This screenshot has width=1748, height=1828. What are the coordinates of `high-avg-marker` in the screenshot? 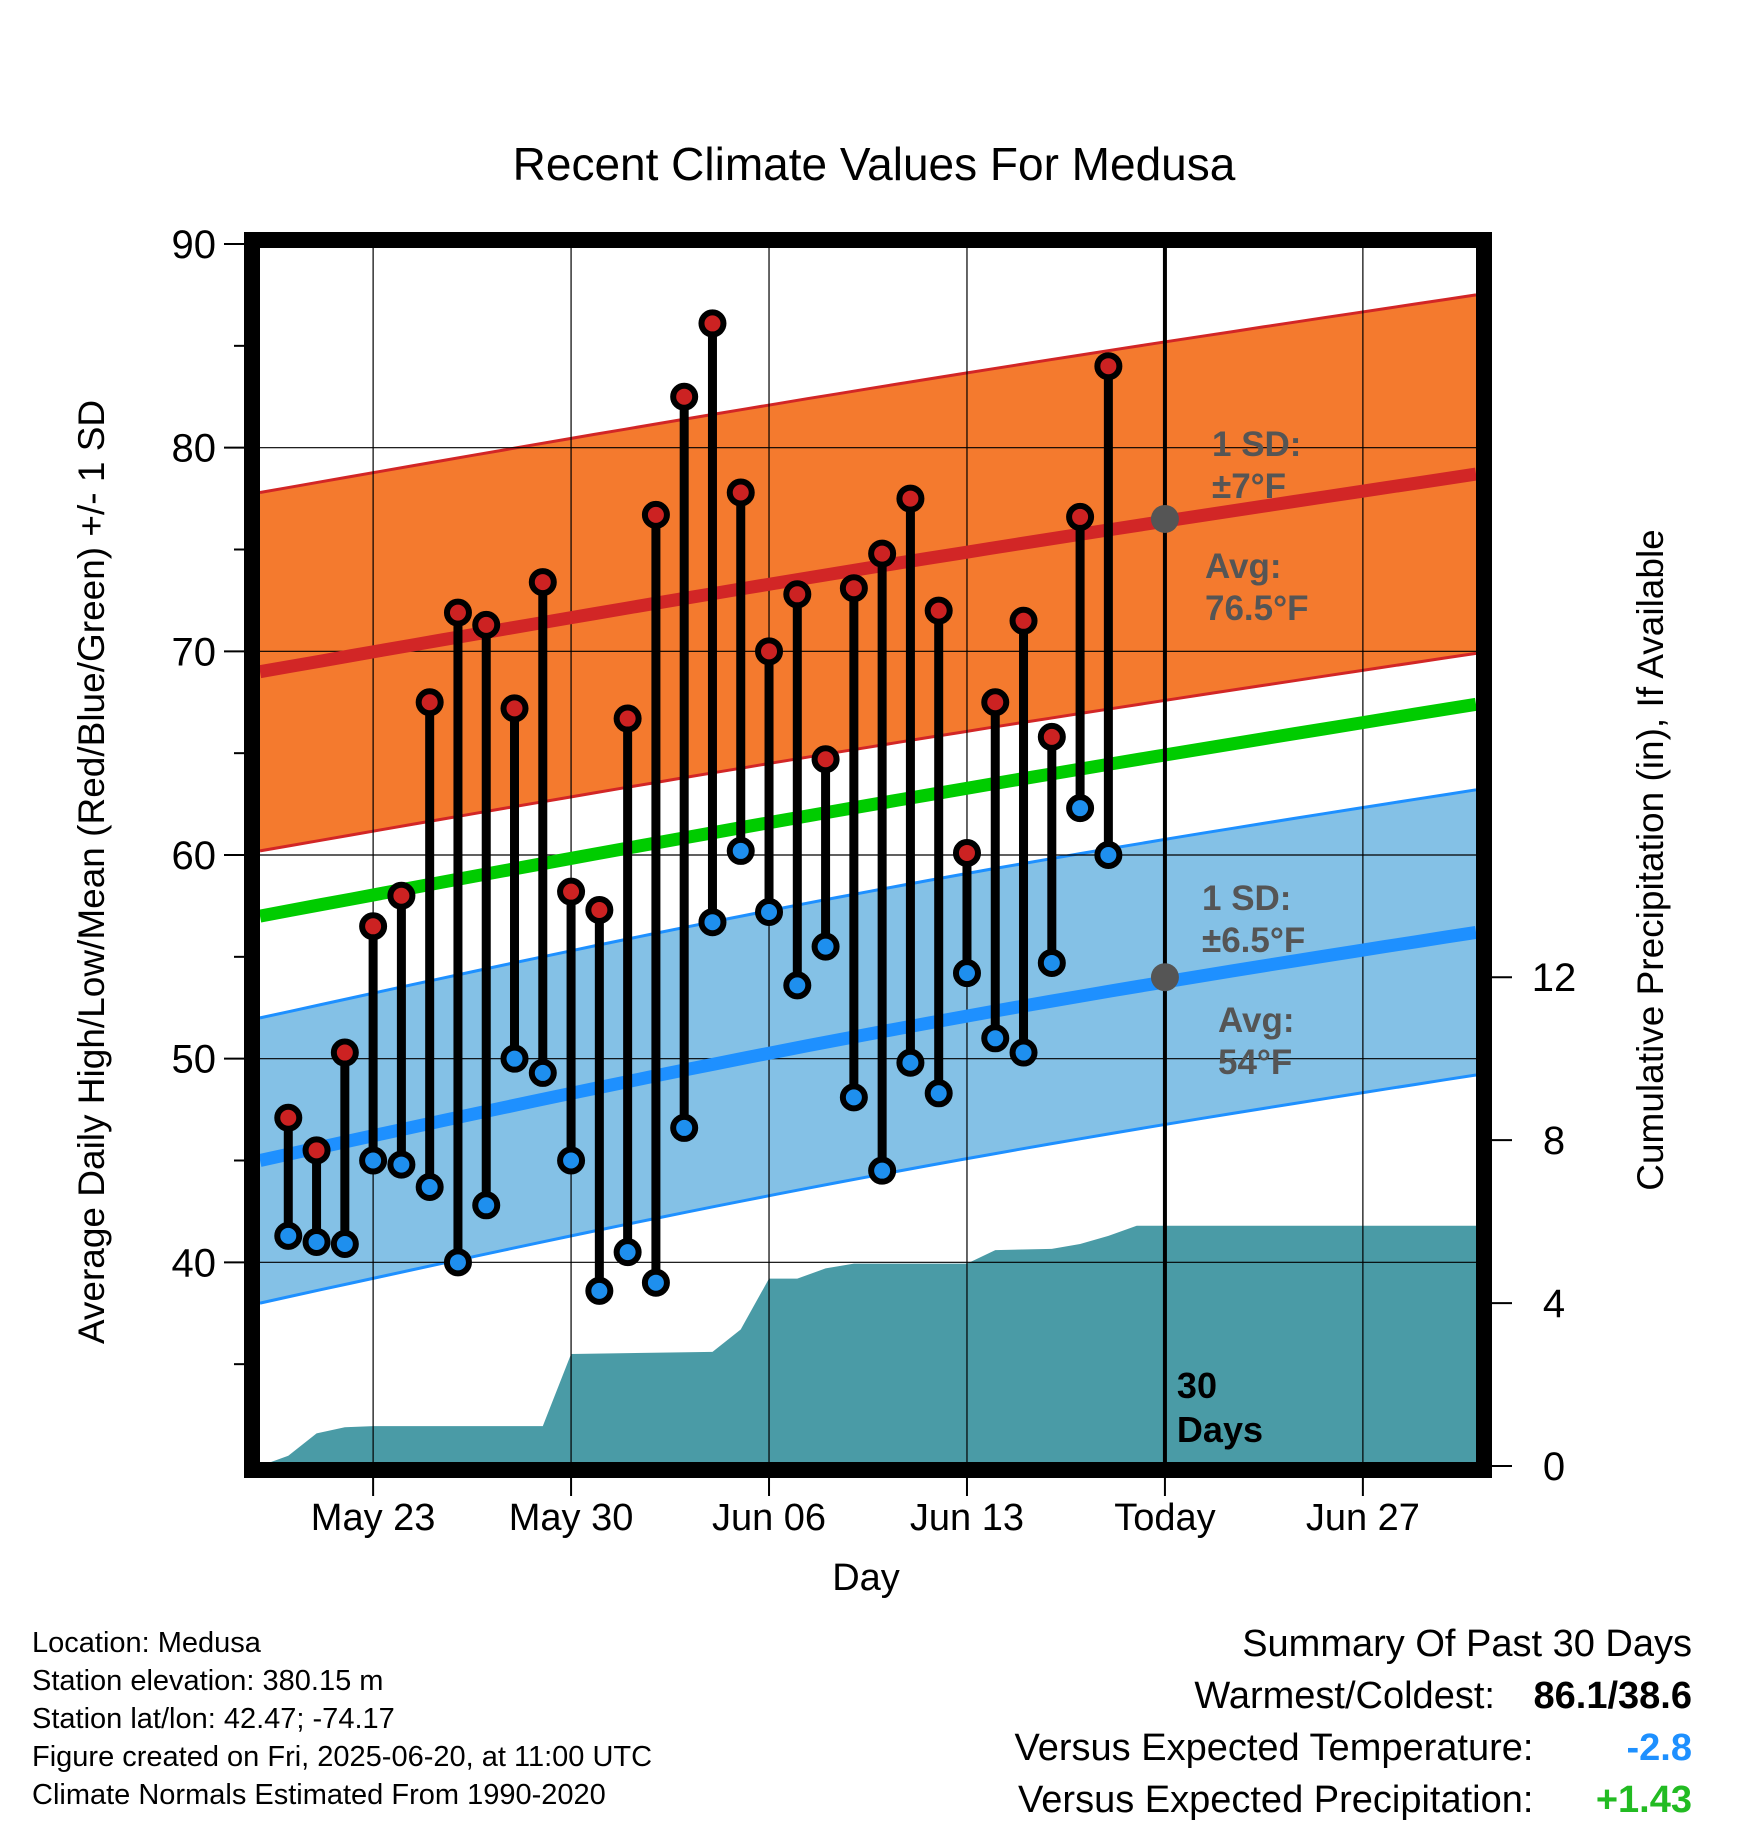 It's located at (1164, 518).